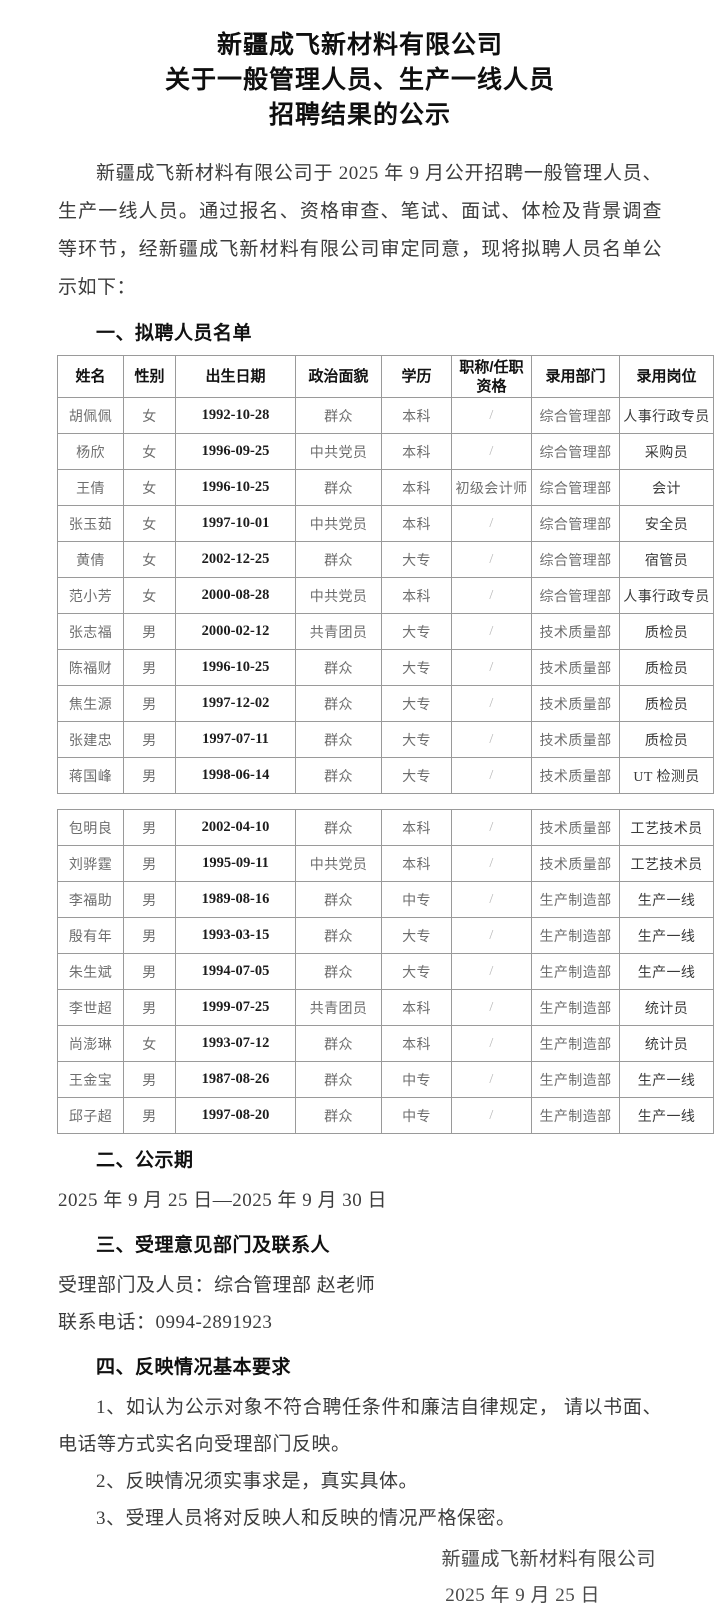  What do you see at coordinates (90, 971) in the screenshot?
I see `cell-name: 朱生斌` at bounding box center [90, 971].